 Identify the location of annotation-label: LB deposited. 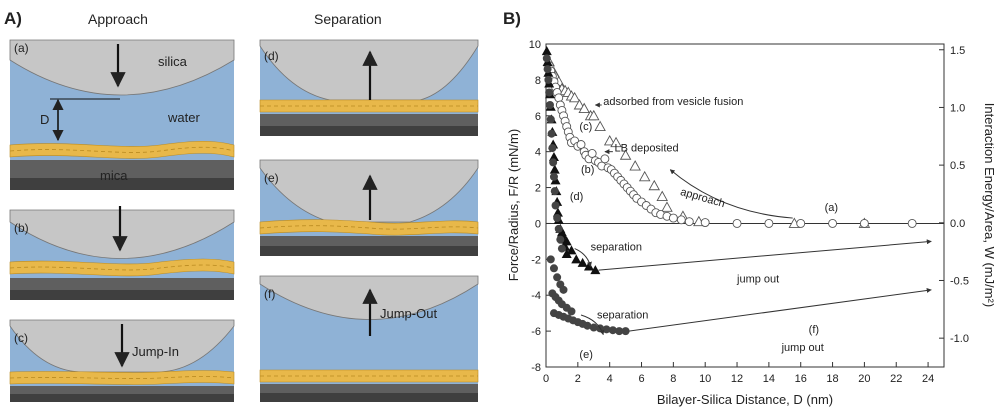
(646, 149).